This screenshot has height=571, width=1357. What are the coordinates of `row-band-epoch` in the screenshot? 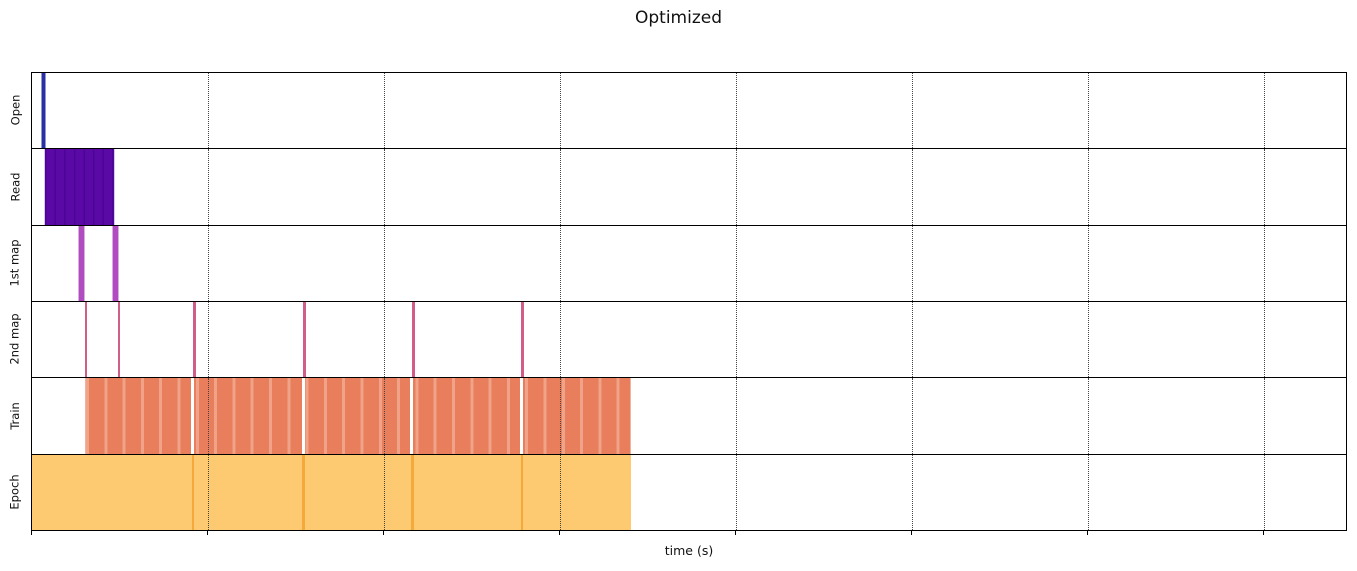 It's located at (689, 492).